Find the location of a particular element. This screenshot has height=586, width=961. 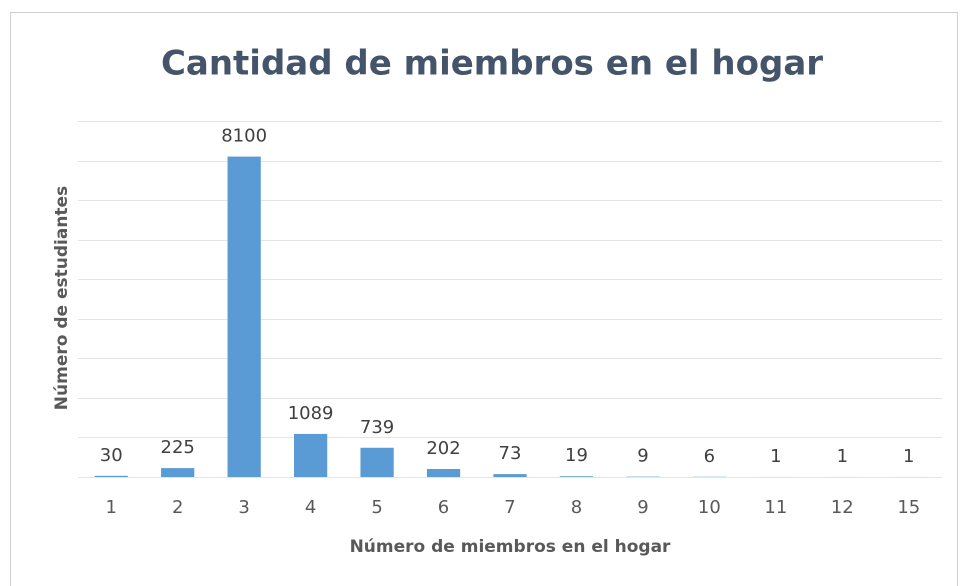

data-label: 202 is located at coordinates (443, 448).